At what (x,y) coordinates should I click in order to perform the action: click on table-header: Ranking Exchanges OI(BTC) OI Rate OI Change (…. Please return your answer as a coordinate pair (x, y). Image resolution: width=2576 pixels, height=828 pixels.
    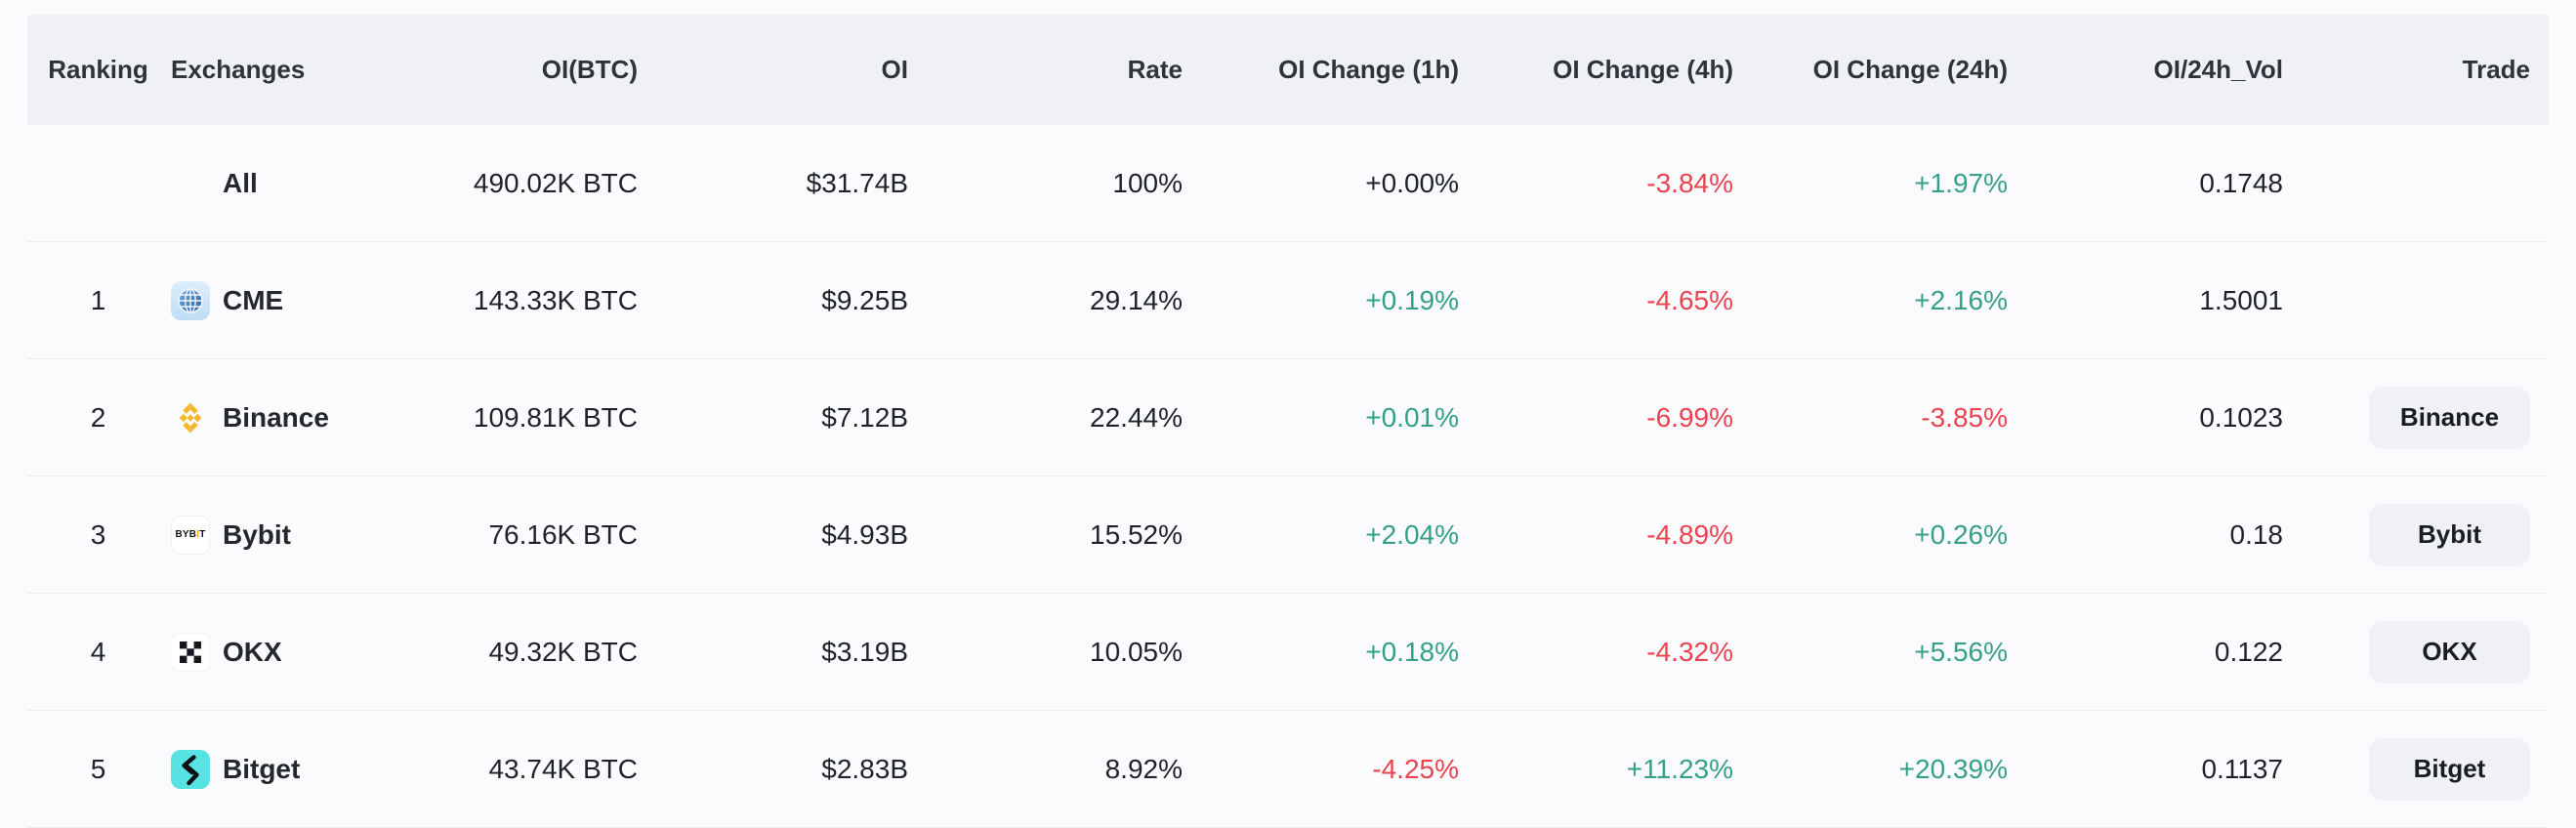
    Looking at the image, I should click on (1288, 70).